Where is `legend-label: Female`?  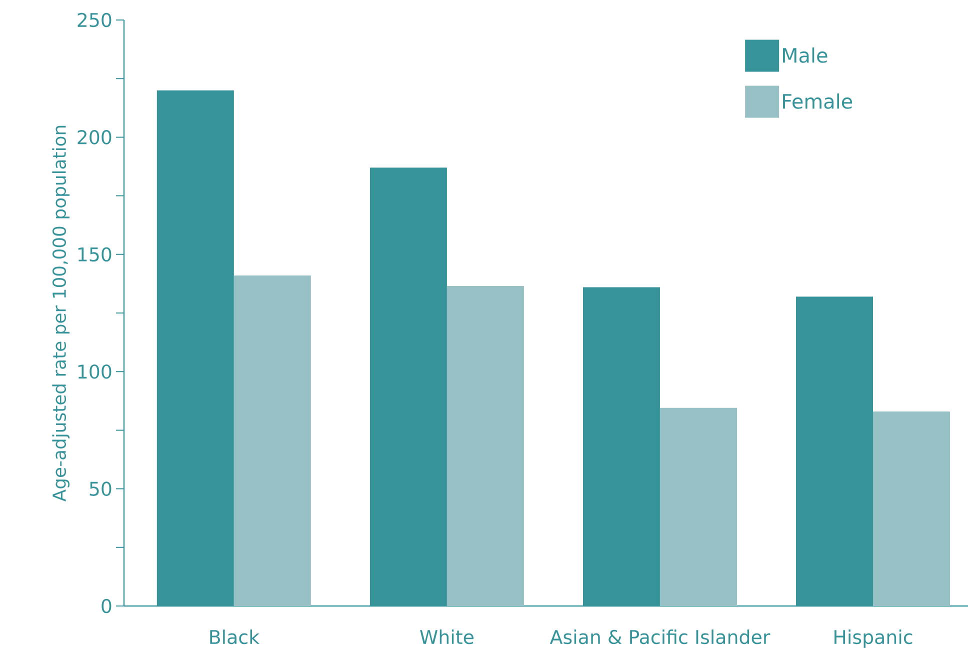
legend-label: Female is located at coordinates (817, 101).